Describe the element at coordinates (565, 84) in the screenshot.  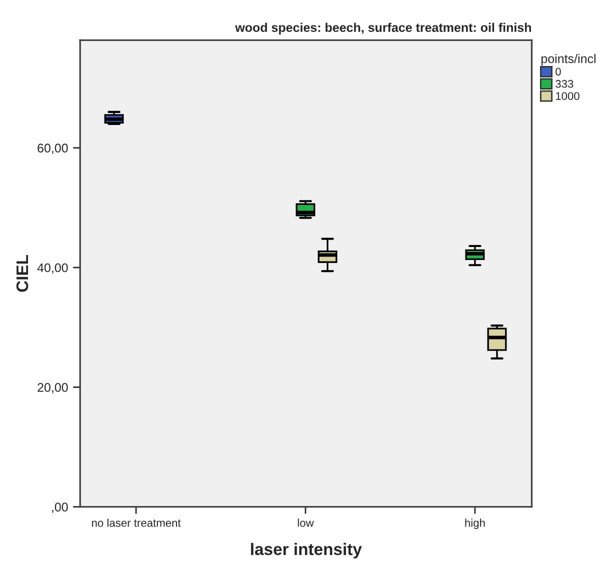
I see `legend-label: 333` at that location.